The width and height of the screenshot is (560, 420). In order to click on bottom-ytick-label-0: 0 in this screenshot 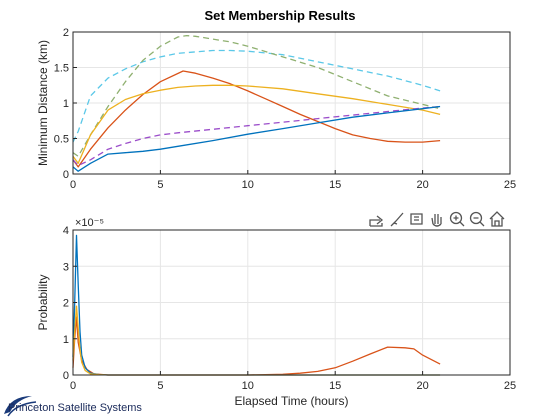, I will do `click(66, 376)`.